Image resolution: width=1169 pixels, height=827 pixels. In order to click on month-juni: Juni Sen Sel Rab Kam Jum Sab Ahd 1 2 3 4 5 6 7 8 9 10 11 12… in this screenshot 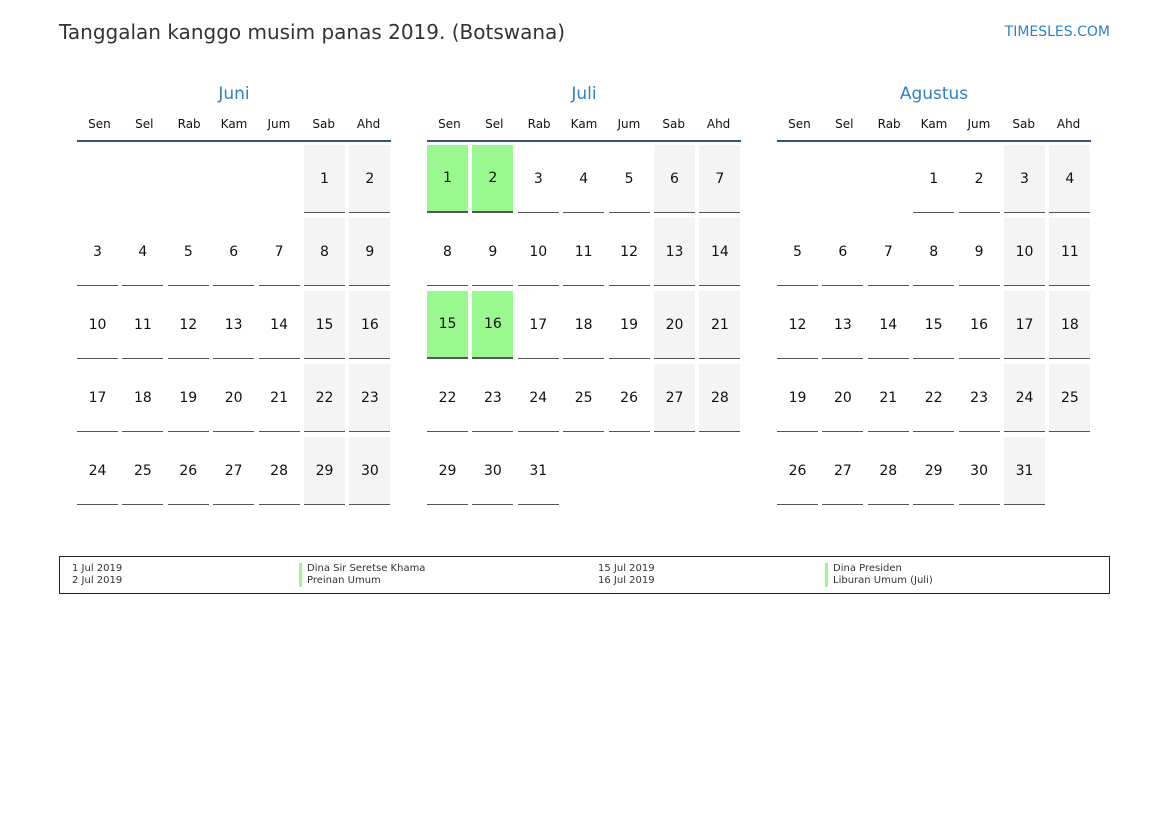, I will do `click(234, 299)`.